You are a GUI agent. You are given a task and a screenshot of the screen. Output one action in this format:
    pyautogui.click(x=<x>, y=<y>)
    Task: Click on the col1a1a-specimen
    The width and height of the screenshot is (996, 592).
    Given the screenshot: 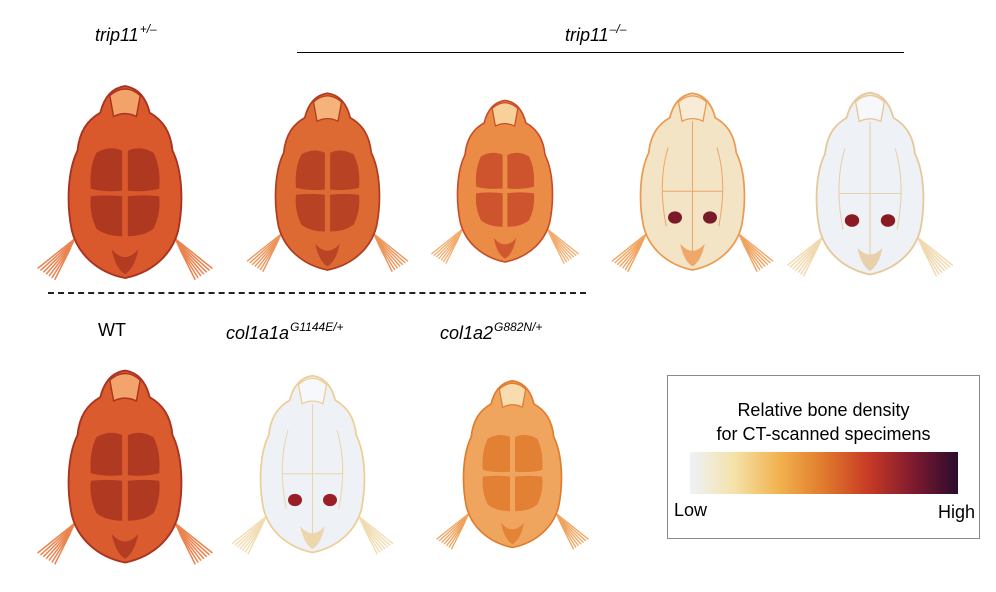 What is the action you would take?
    pyautogui.click(x=312, y=465)
    